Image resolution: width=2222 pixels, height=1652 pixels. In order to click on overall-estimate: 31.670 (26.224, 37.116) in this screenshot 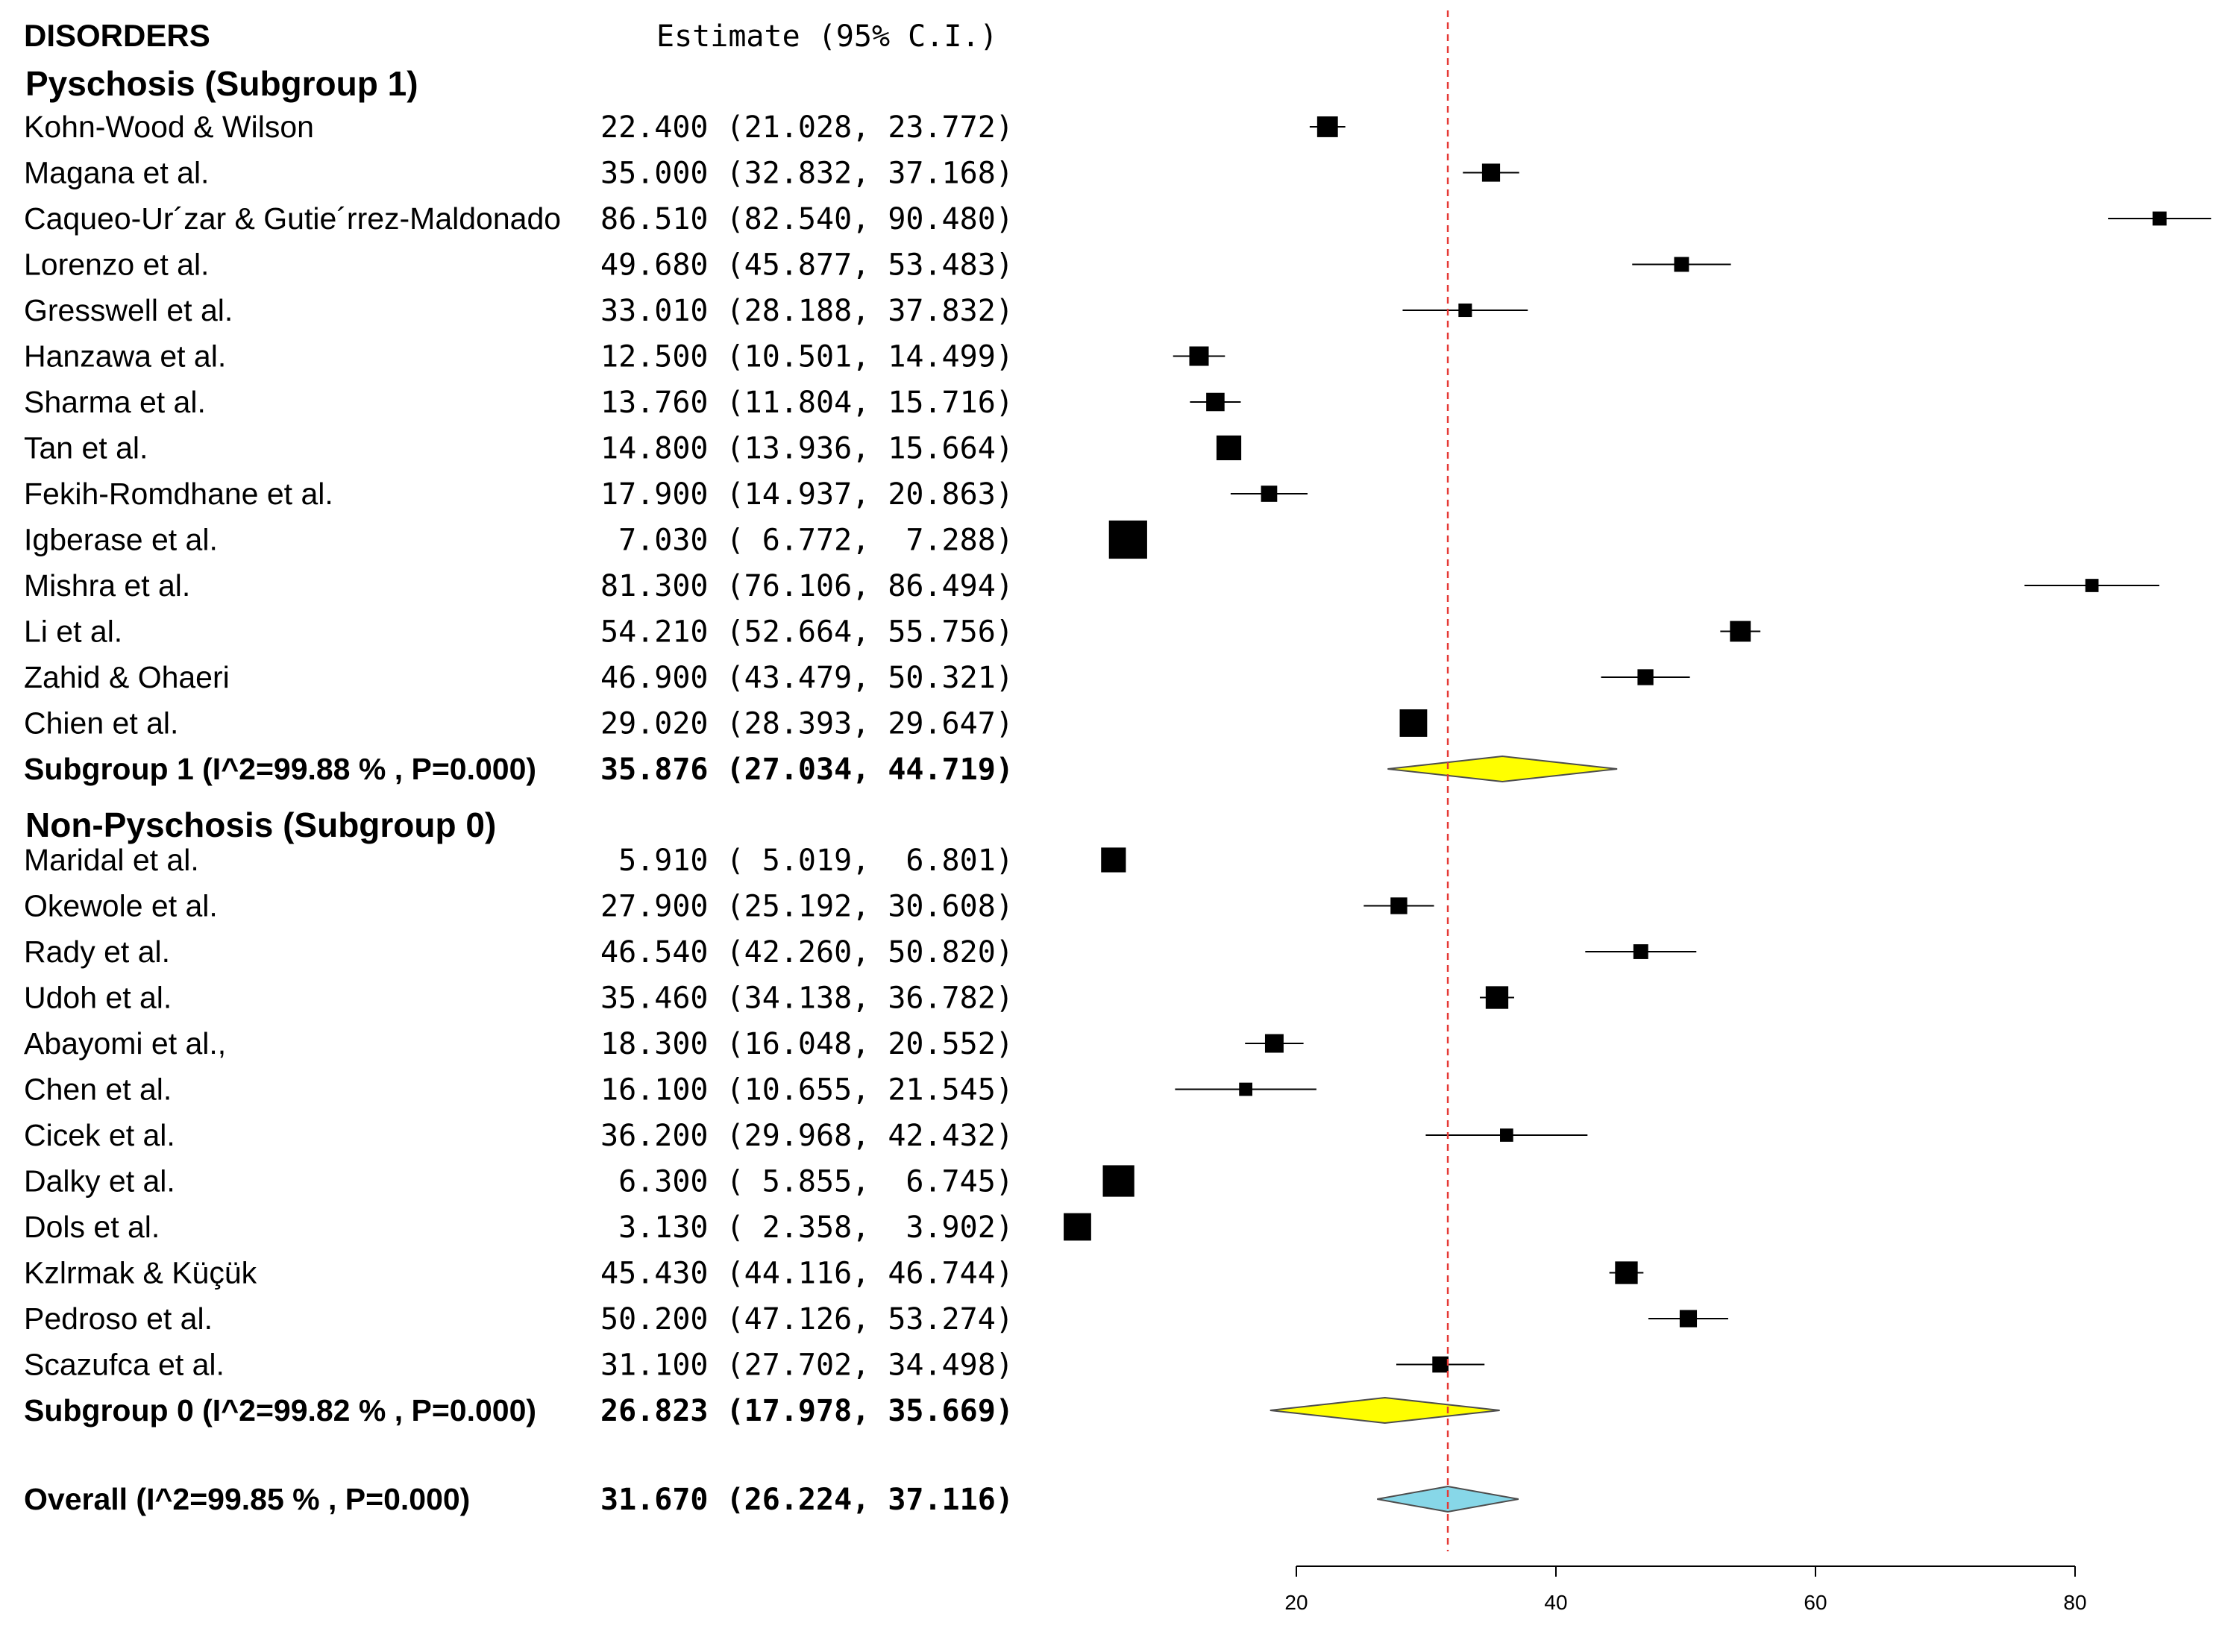, I will do `click(807, 1500)`.